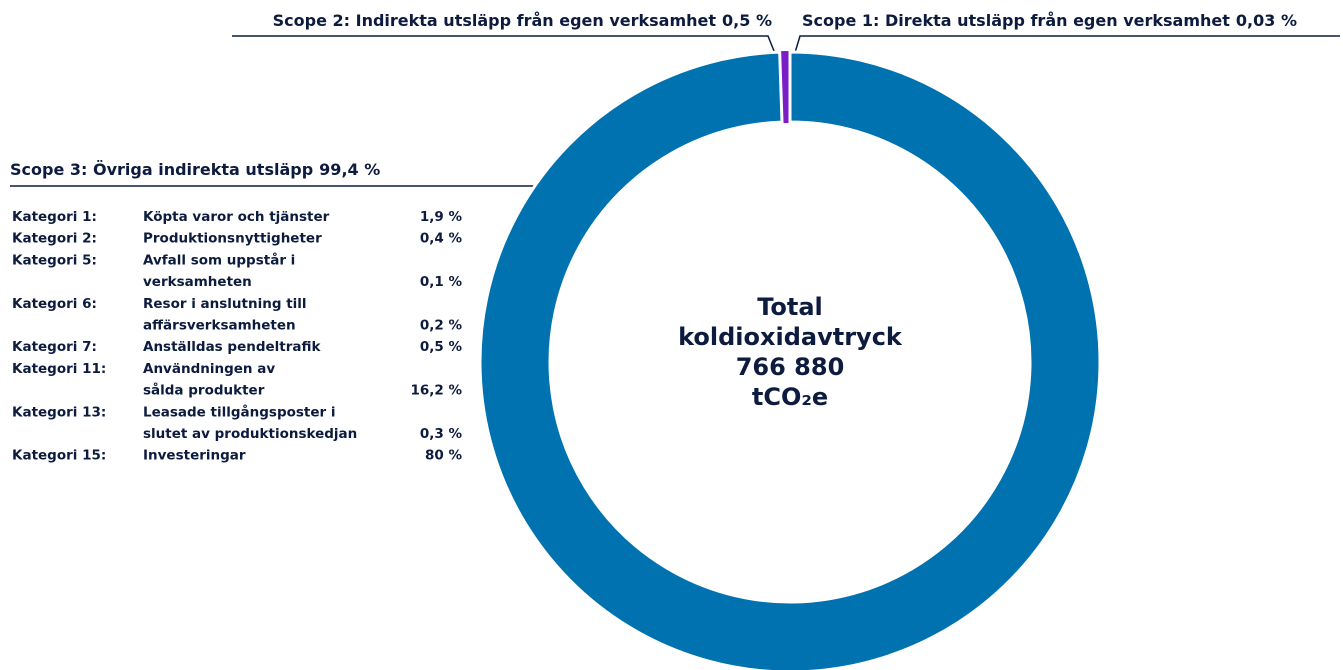 The image size is (1343, 670). Describe the element at coordinates (441, 434) in the screenshot. I see `category-share: 0,3 %` at that location.